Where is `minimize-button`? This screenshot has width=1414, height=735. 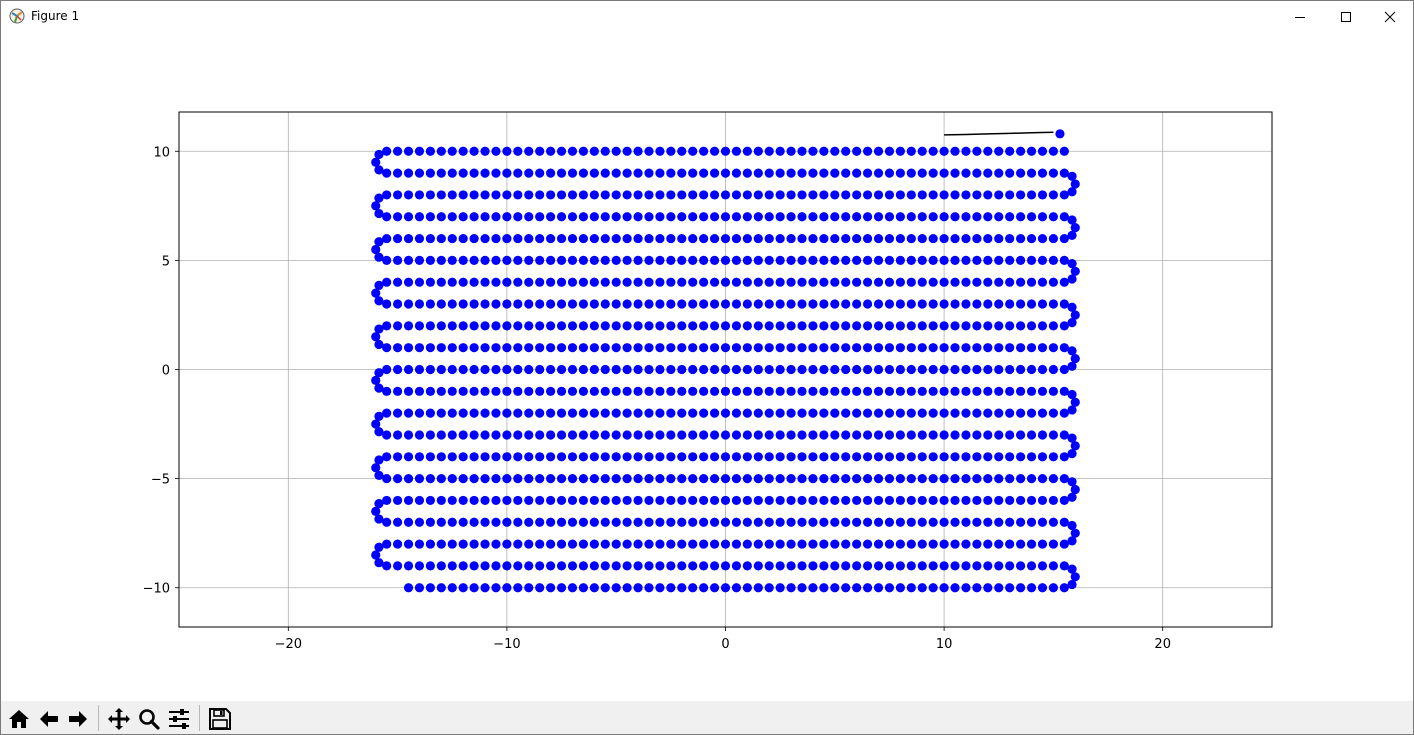 minimize-button is located at coordinates (1300, 16).